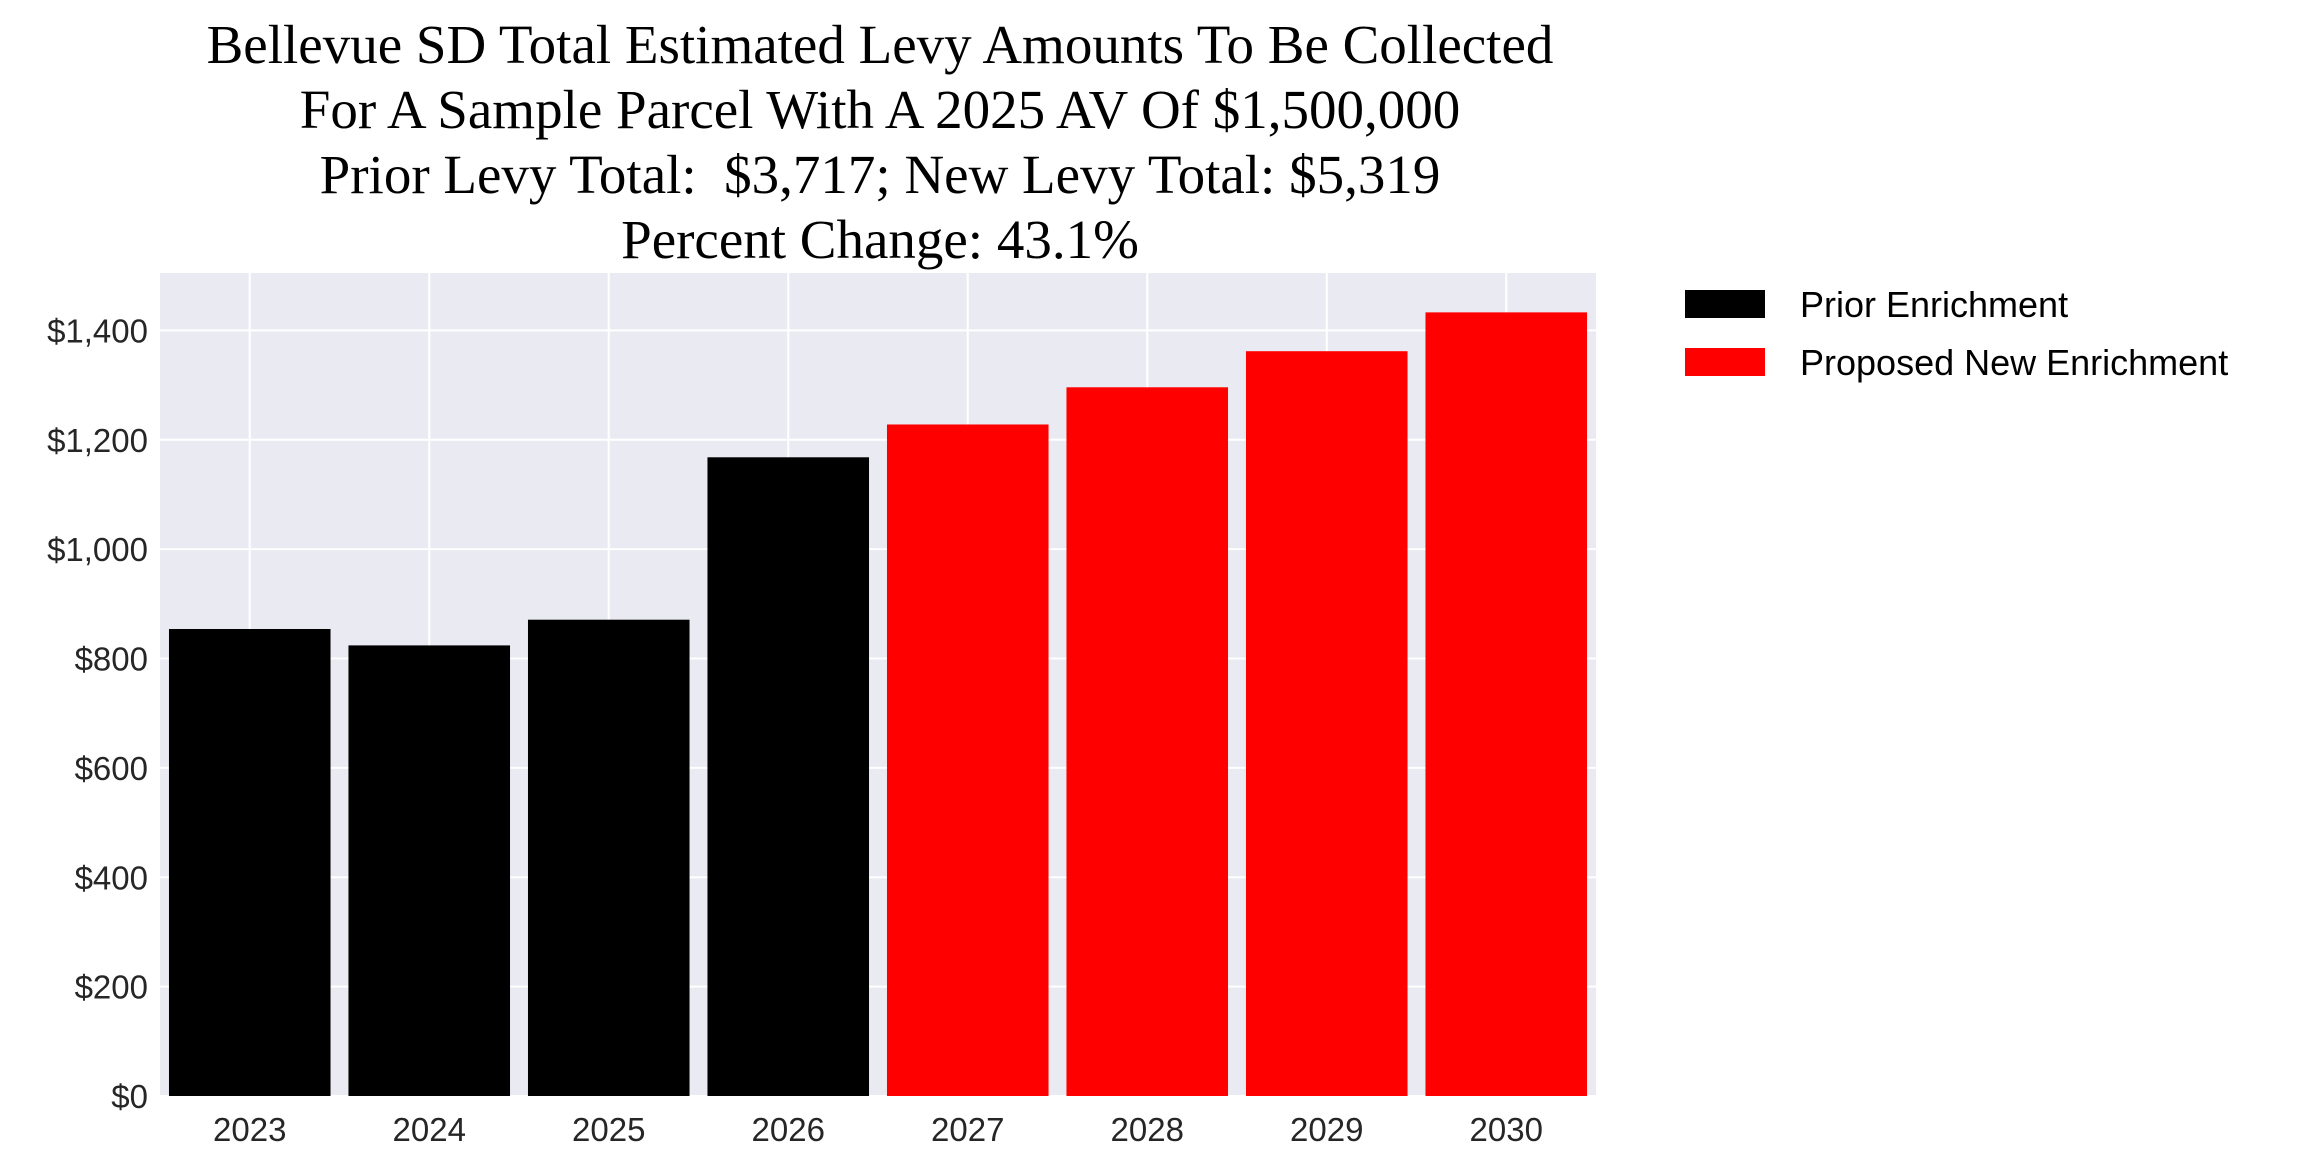 This screenshot has width=2304, height=1152. What do you see at coordinates (880, 239) in the screenshot?
I see `title-line-4: Percent Change: 43.1%` at bounding box center [880, 239].